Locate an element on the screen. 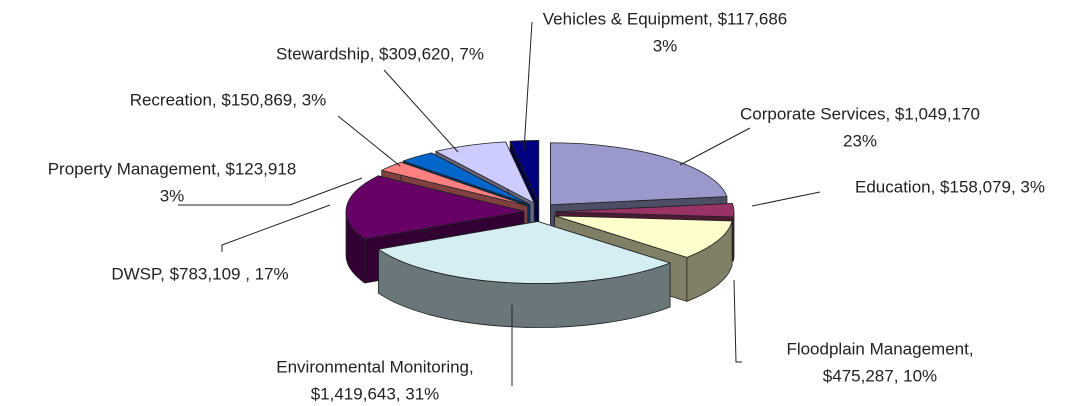 The image size is (1077, 406). data-label: Floodplain Management, is located at coordinates (879, 348).